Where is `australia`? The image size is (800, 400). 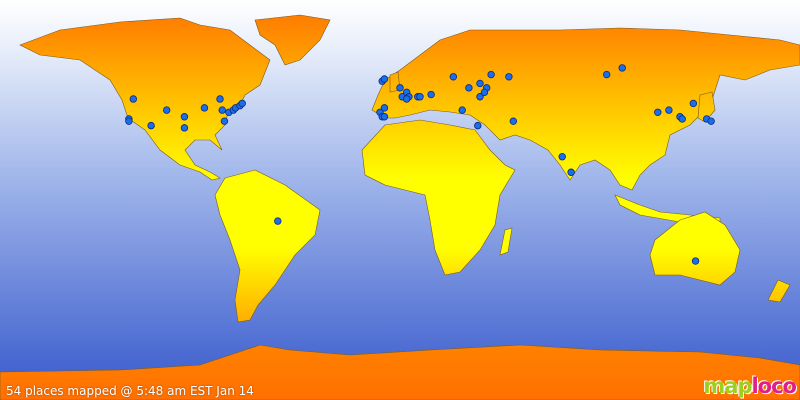
australia is located at coordinates (695, 248).